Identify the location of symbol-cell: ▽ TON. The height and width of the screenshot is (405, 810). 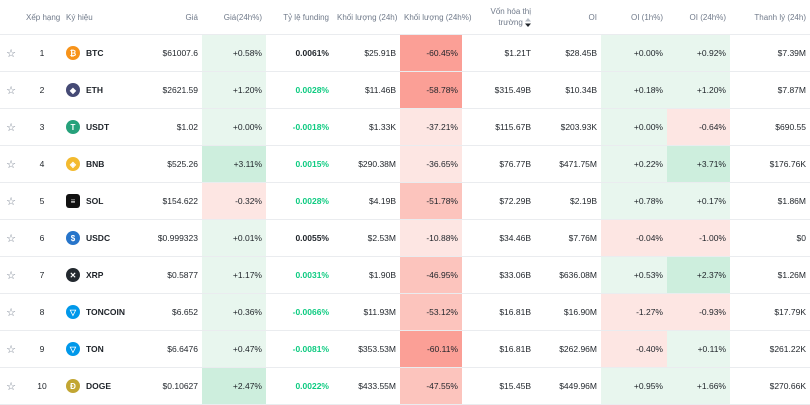
(98, 349).